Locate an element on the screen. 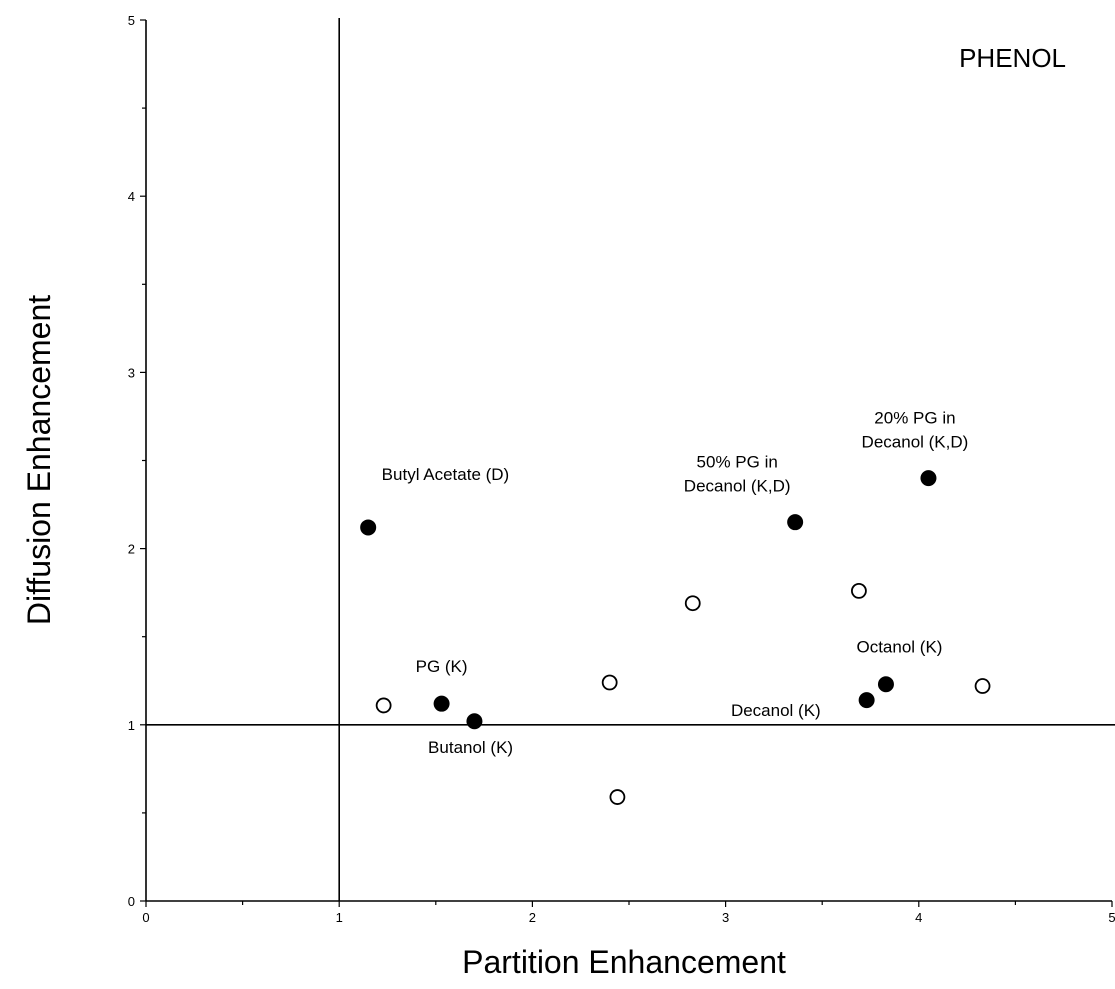 The height and width of the screenshot is (989, 1115). y-tick-label: 3 is located at coordinates (131, 372).